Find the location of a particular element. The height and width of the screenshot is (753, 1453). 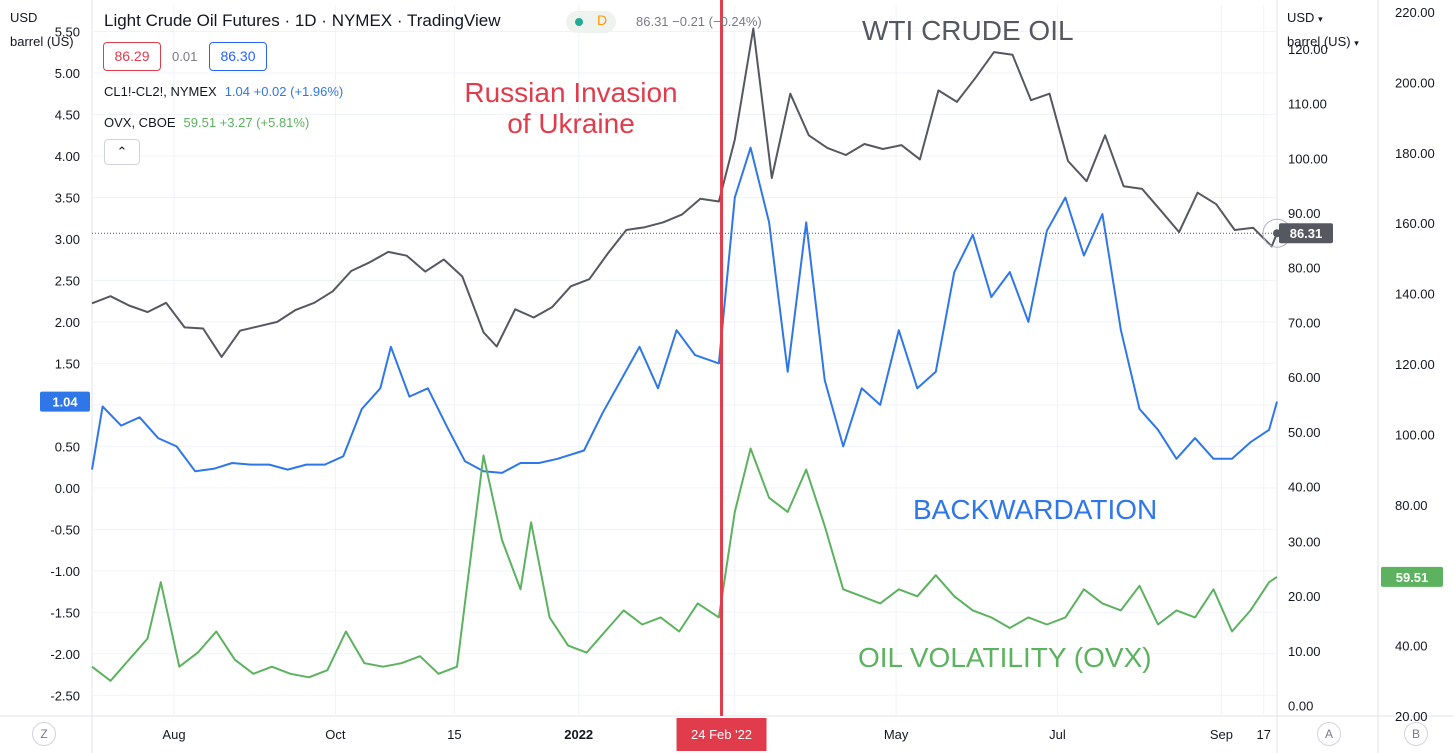

ovx-last-price-label: 59.51 is located at coordinates (1412, 577).